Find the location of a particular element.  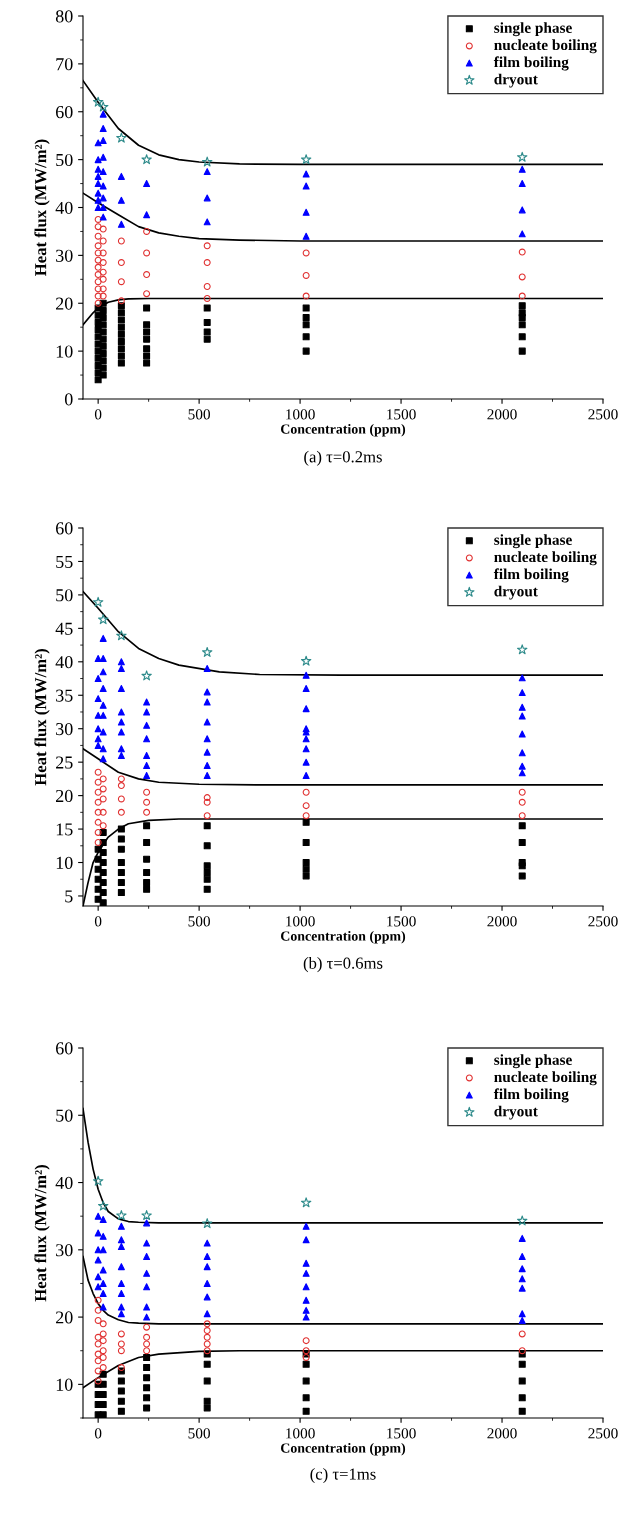

y-tick-label: 80 is located at coordinates (64, 16).